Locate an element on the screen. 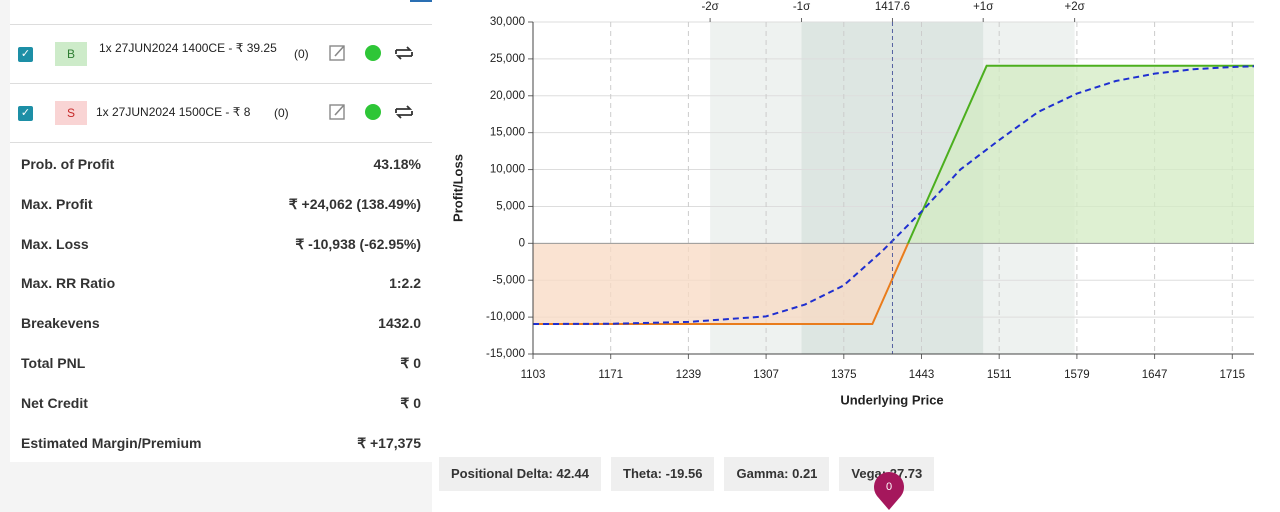 This screenshot has height=512, width=1280. stat-label: Breakevens is located at coordinates (60, 323).